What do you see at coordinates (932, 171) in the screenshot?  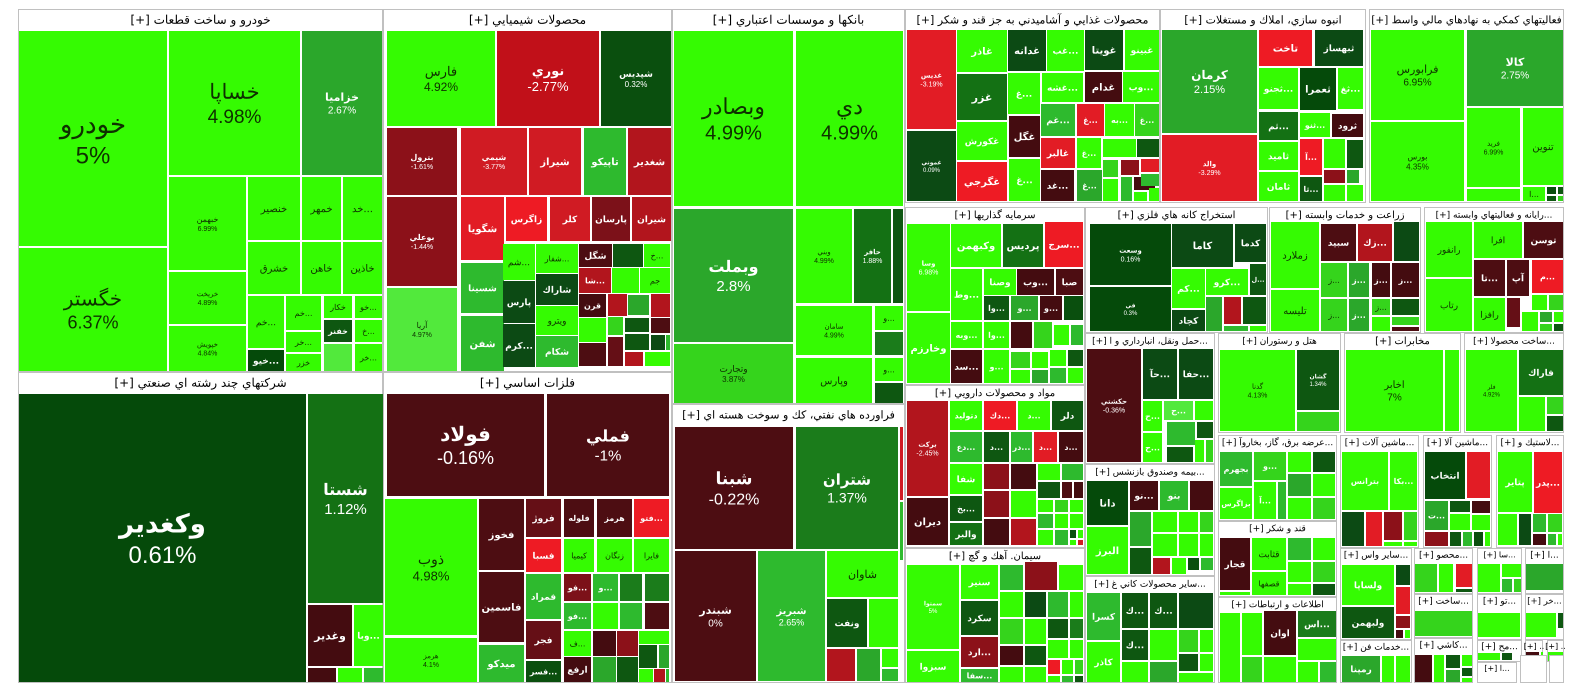 I see `svg-text: 0.09%` at bounding box center [932, 171].